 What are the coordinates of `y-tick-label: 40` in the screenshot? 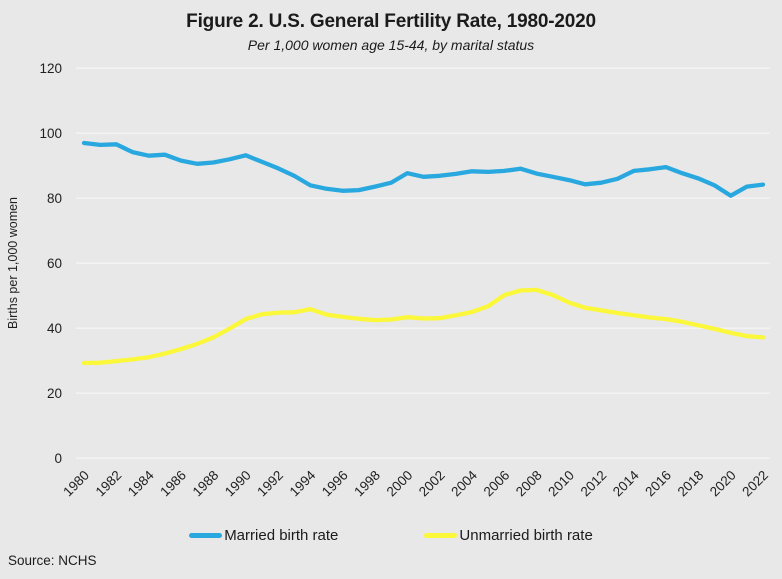 It's located at (54, 328).